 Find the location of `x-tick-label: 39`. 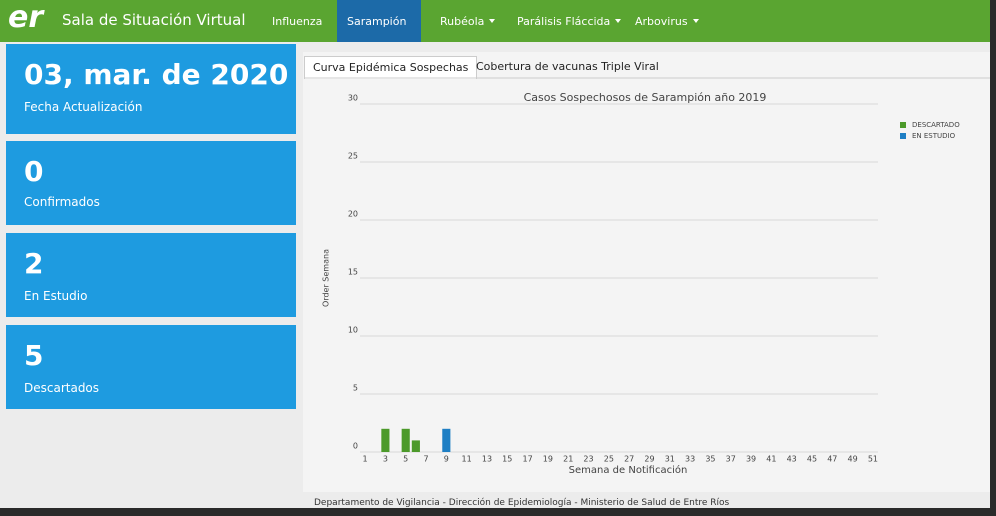

x-tick-label: 39 is located at coordinates (751, 459).